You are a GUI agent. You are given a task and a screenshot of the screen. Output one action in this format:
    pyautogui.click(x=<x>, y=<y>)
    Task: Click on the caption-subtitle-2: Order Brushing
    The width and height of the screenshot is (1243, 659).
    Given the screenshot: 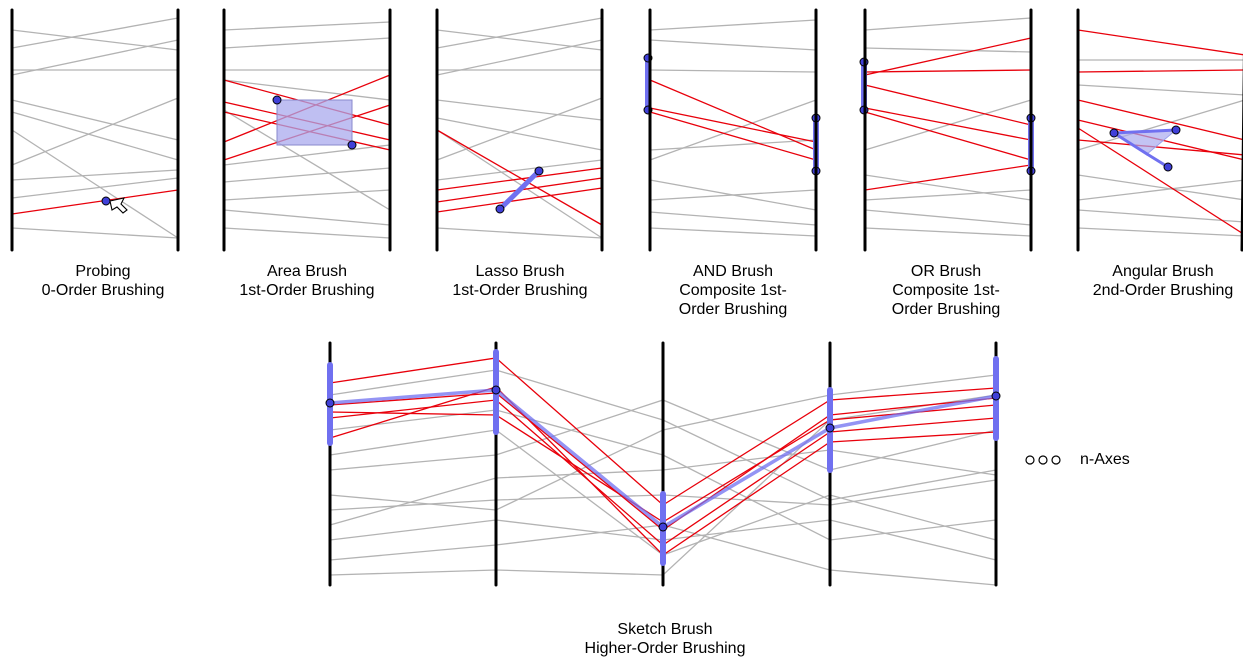 What is the action you would take?
    pyautogui.click(x=946, y=309)
    